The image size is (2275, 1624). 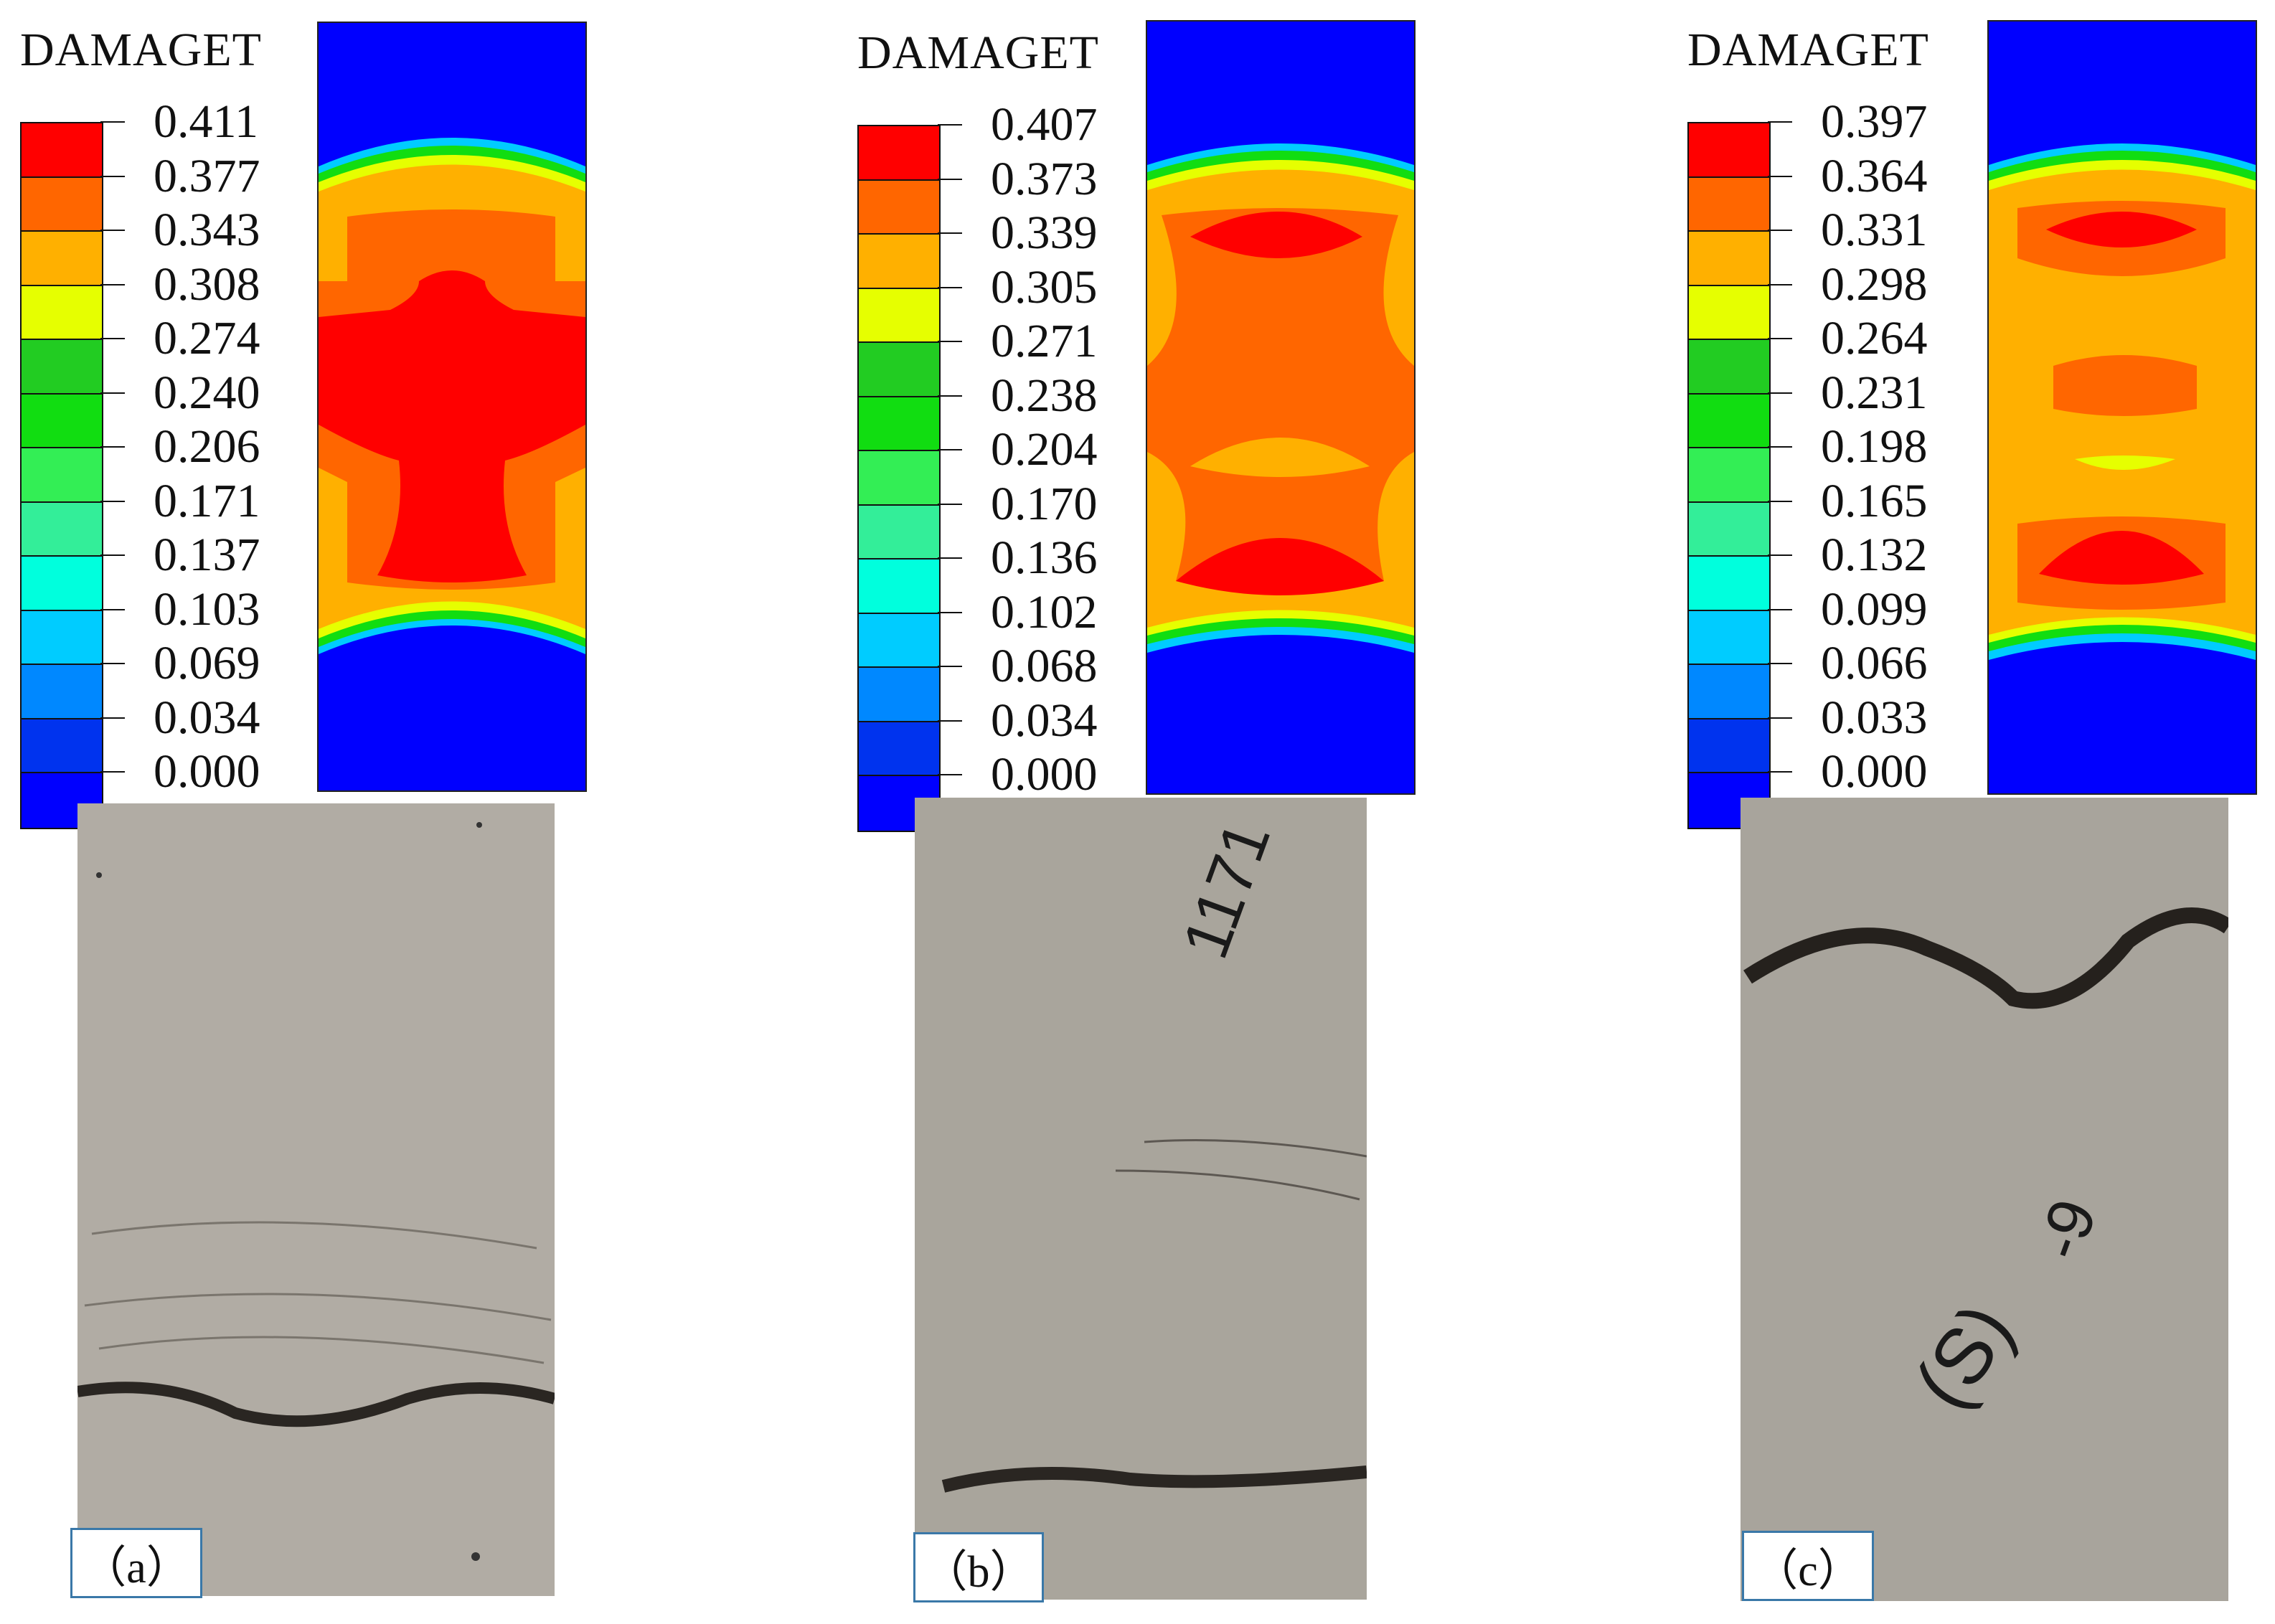 I want to click on legend-colorbar, so click(x=62, y=475).